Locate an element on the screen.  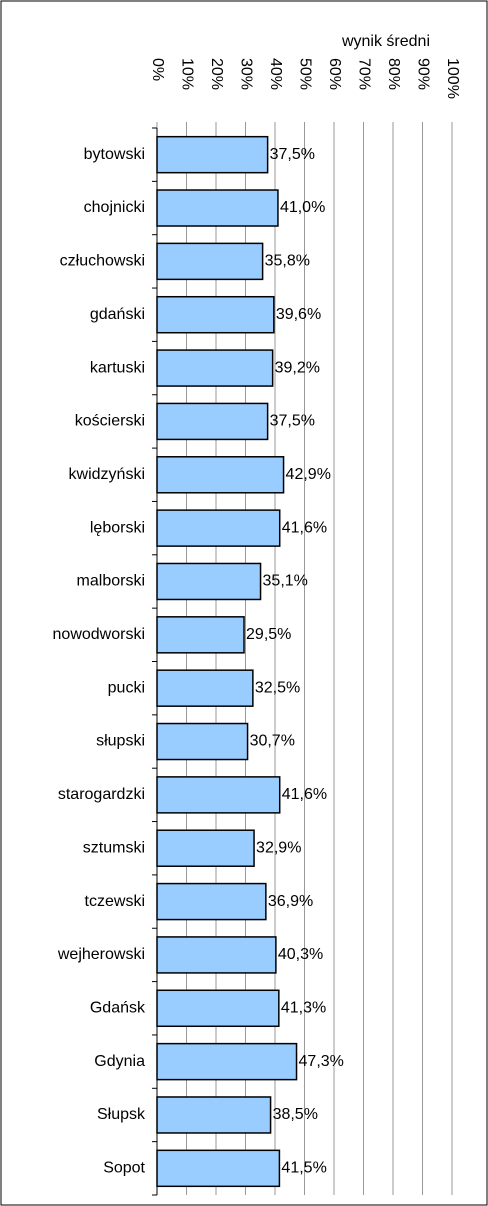
x-tick-label: 100% is located at coordinates (452, 78).